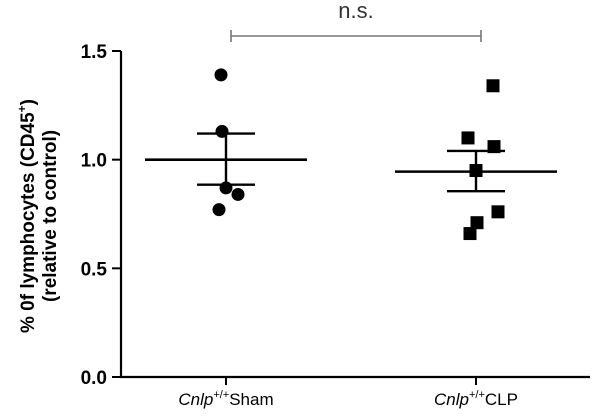 Image resolution: width=597 pixels, height=418 pixels. I want to click on y-axis-title-line2: (relative to control), so click(50, 216).